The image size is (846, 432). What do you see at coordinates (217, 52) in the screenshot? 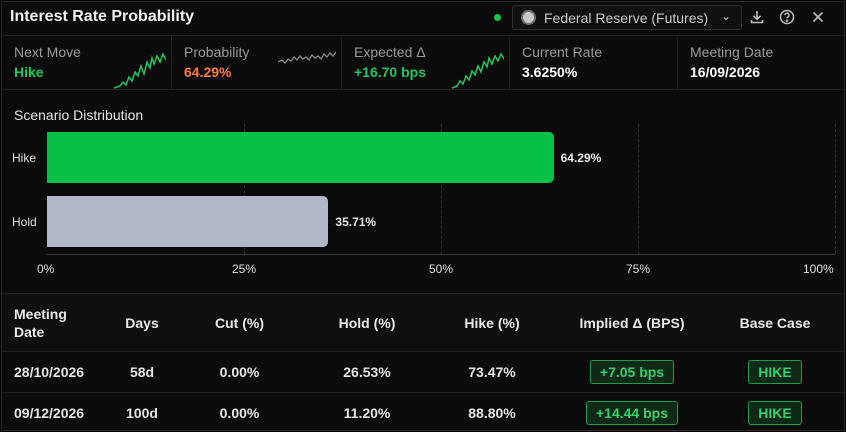
I see `kpi-label: Probability` at bounding box center [217, 52].